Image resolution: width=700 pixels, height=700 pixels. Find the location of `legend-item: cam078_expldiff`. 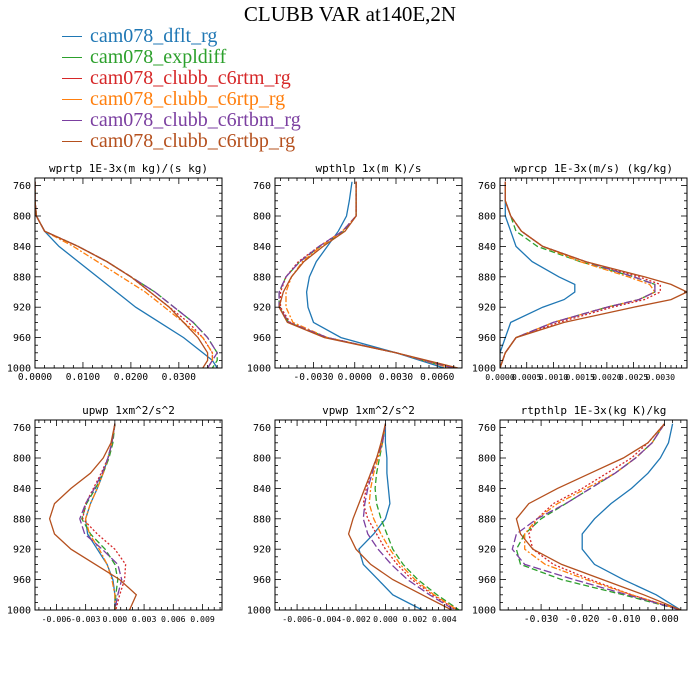

legend-item: cam078_expldiff is located at coordinates (181, 57).